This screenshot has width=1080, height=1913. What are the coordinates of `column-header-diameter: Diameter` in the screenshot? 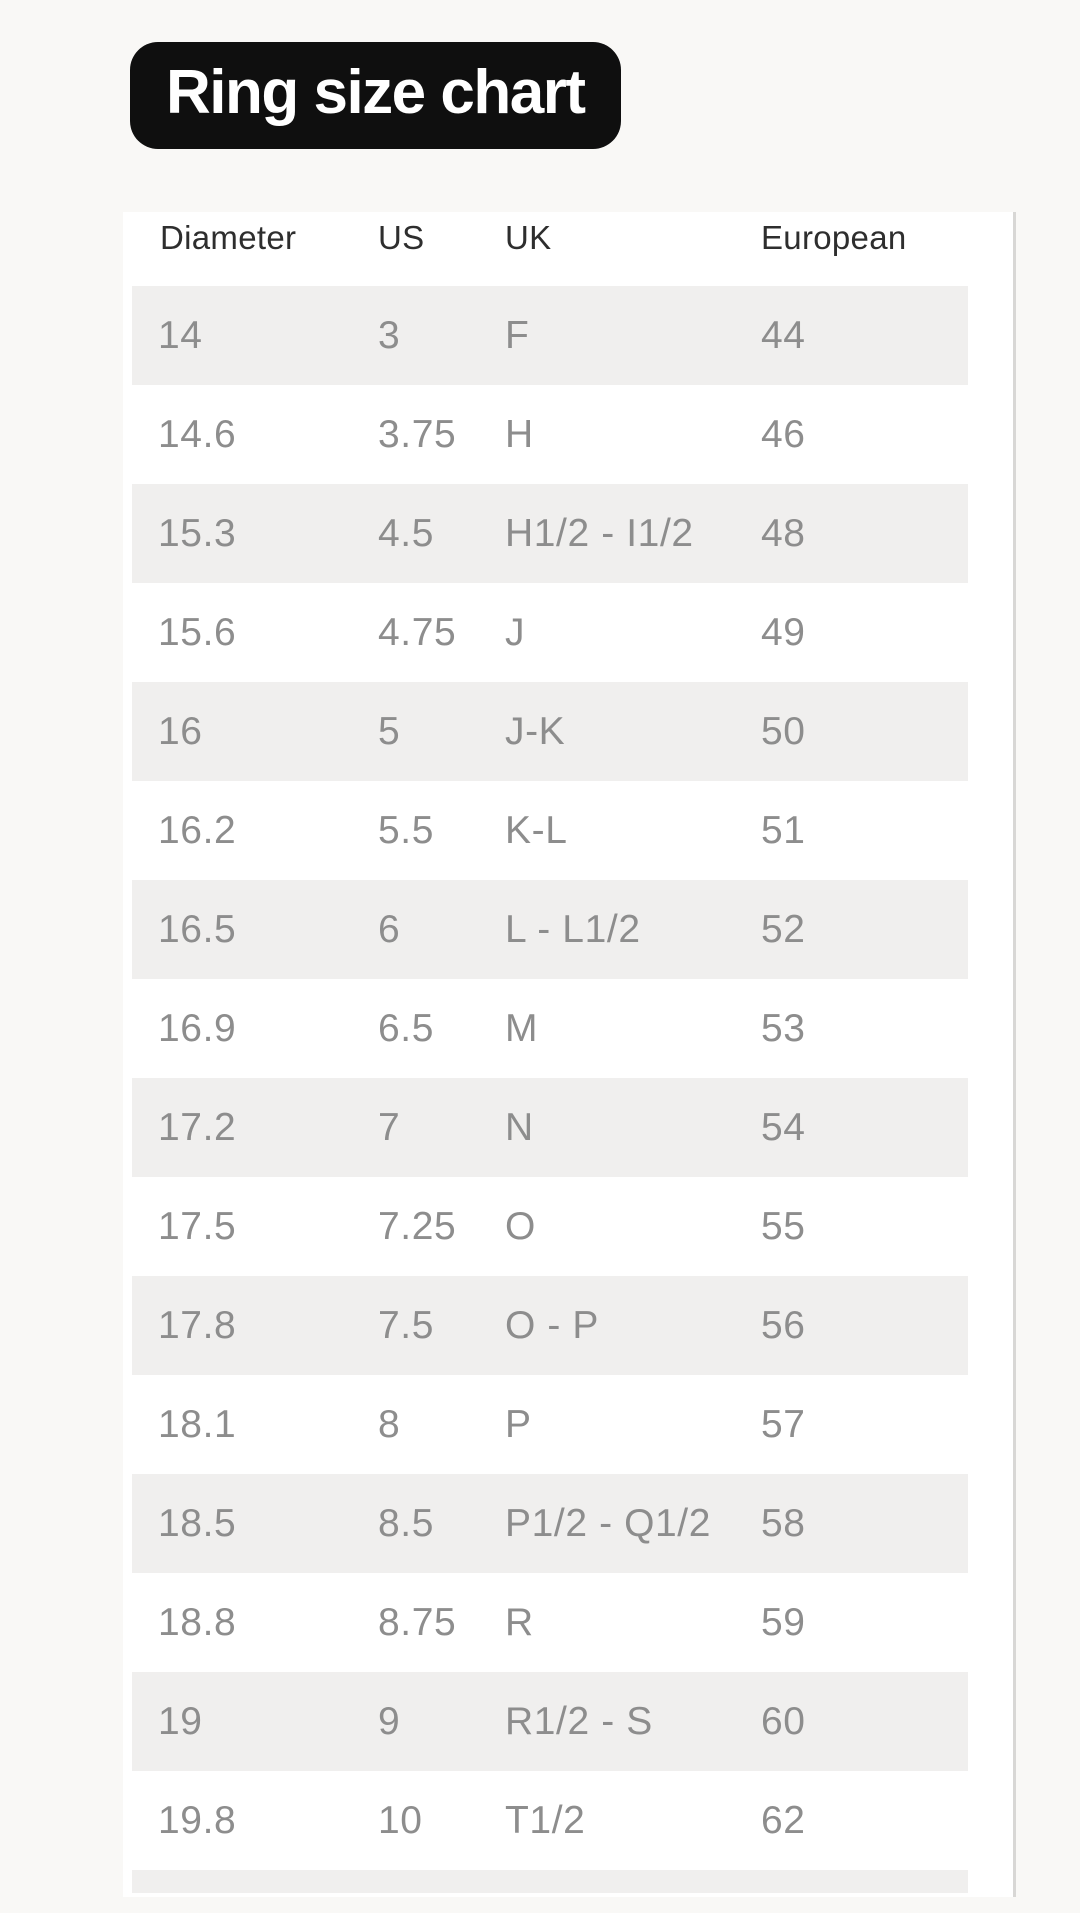 It's located at (228, 237).